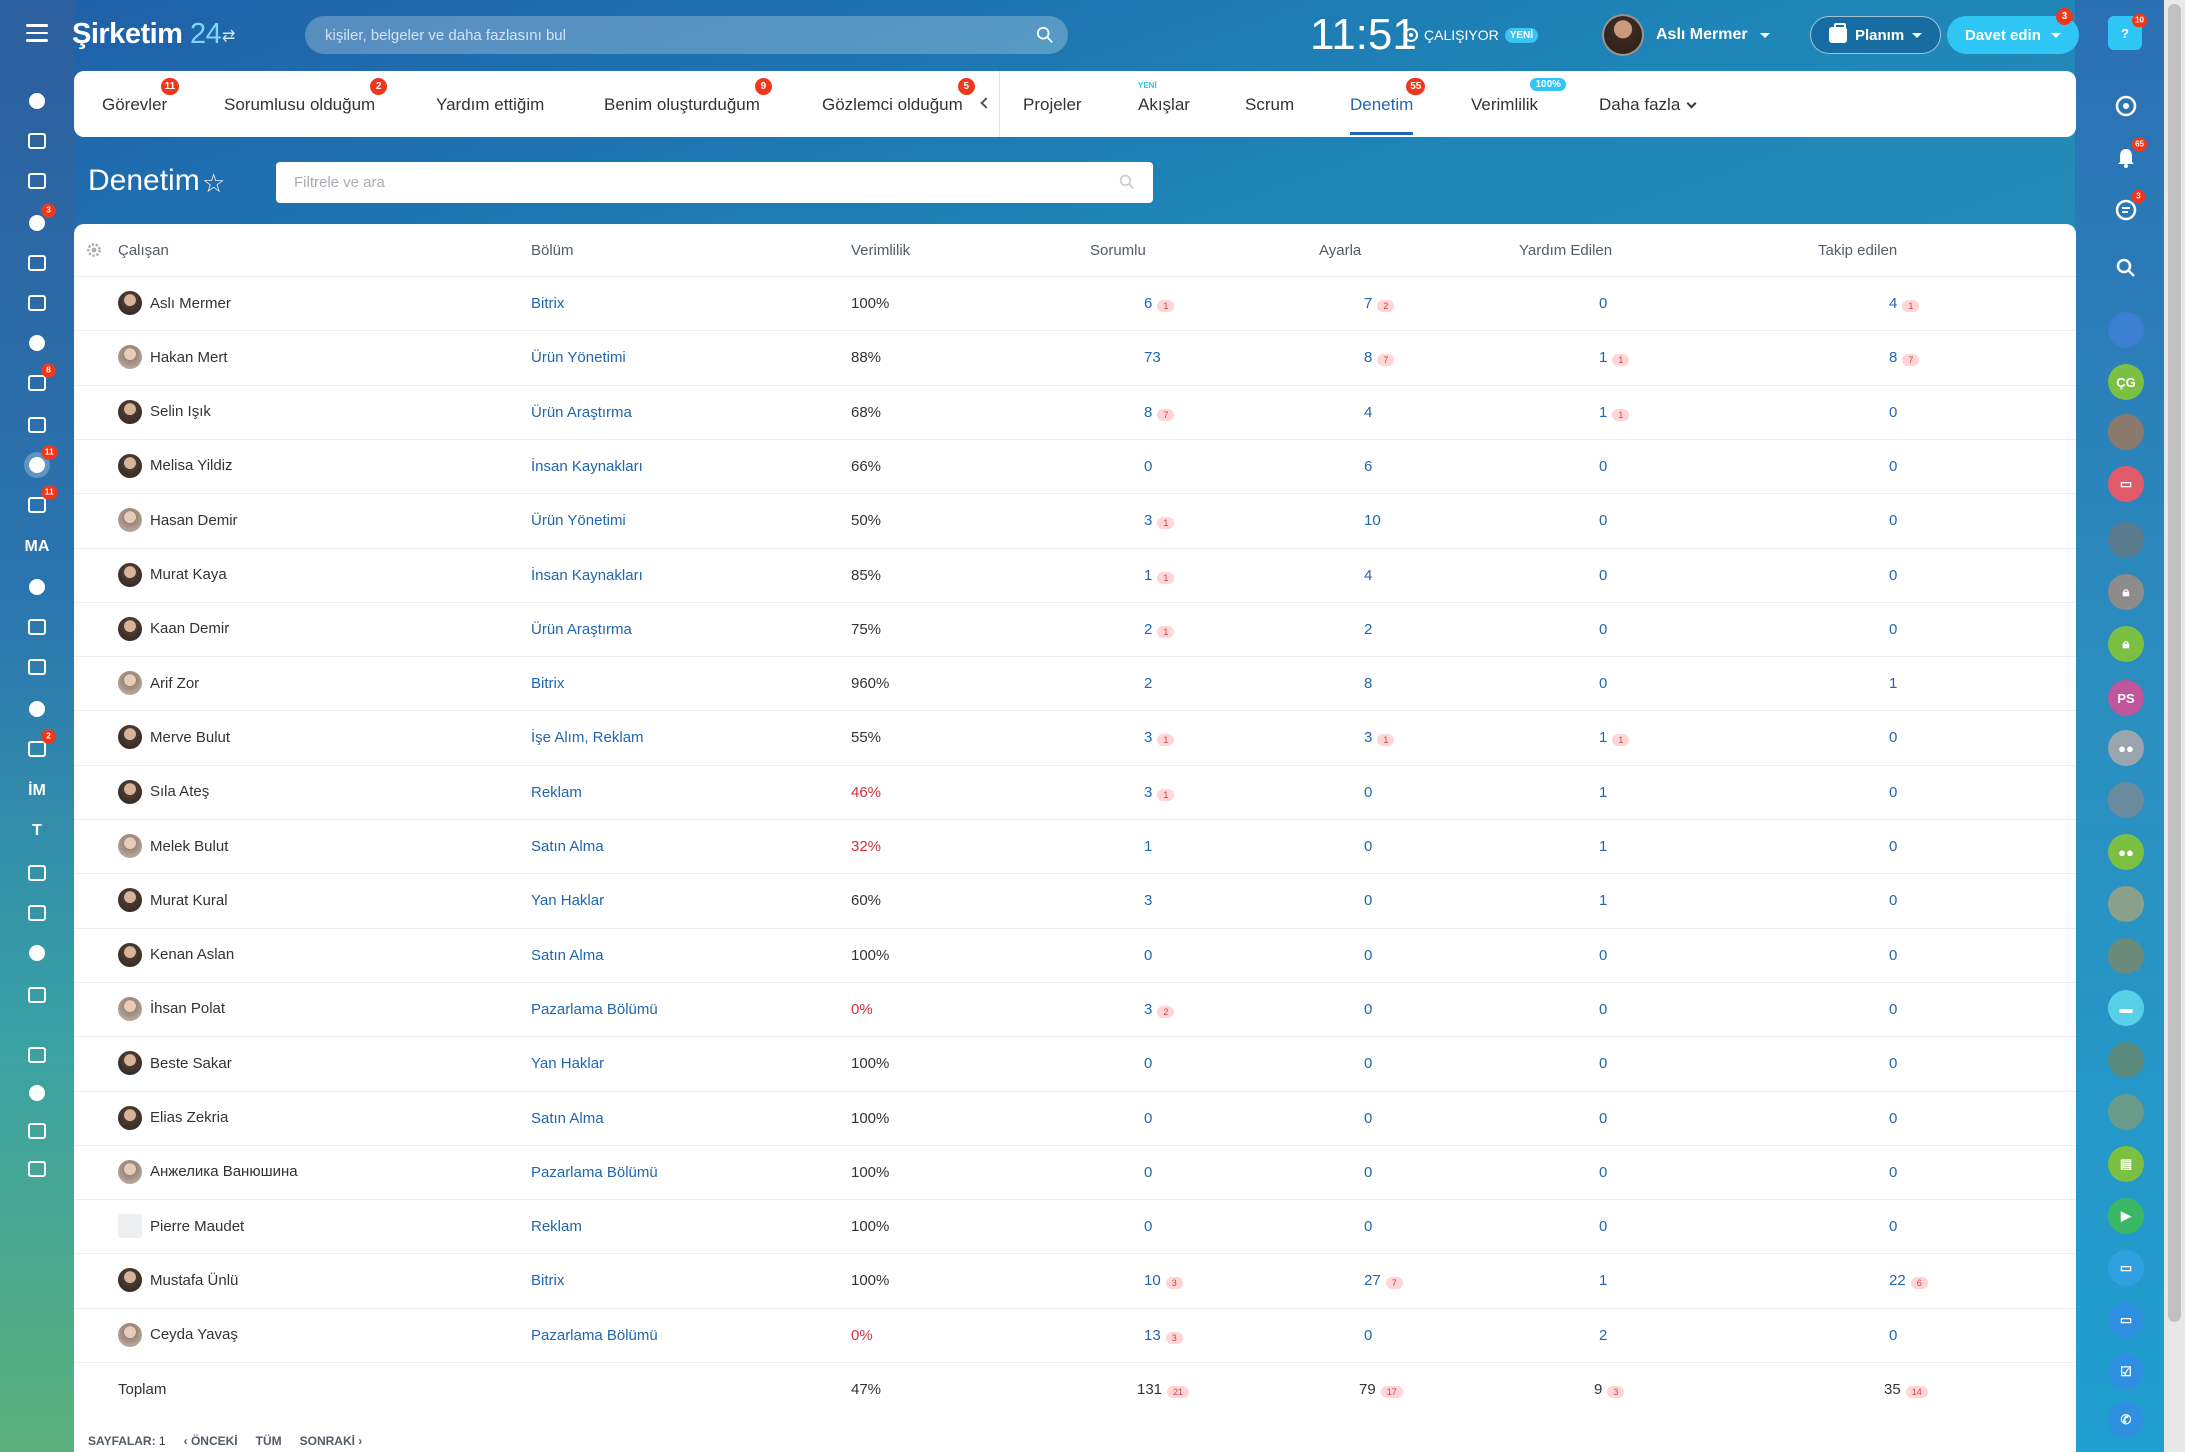 The width and height of the screenshot is (2185, 1452). Describe the element at coordinates (1383, 1281) in the screenshot. I see `set-count: 27 7` at that location.